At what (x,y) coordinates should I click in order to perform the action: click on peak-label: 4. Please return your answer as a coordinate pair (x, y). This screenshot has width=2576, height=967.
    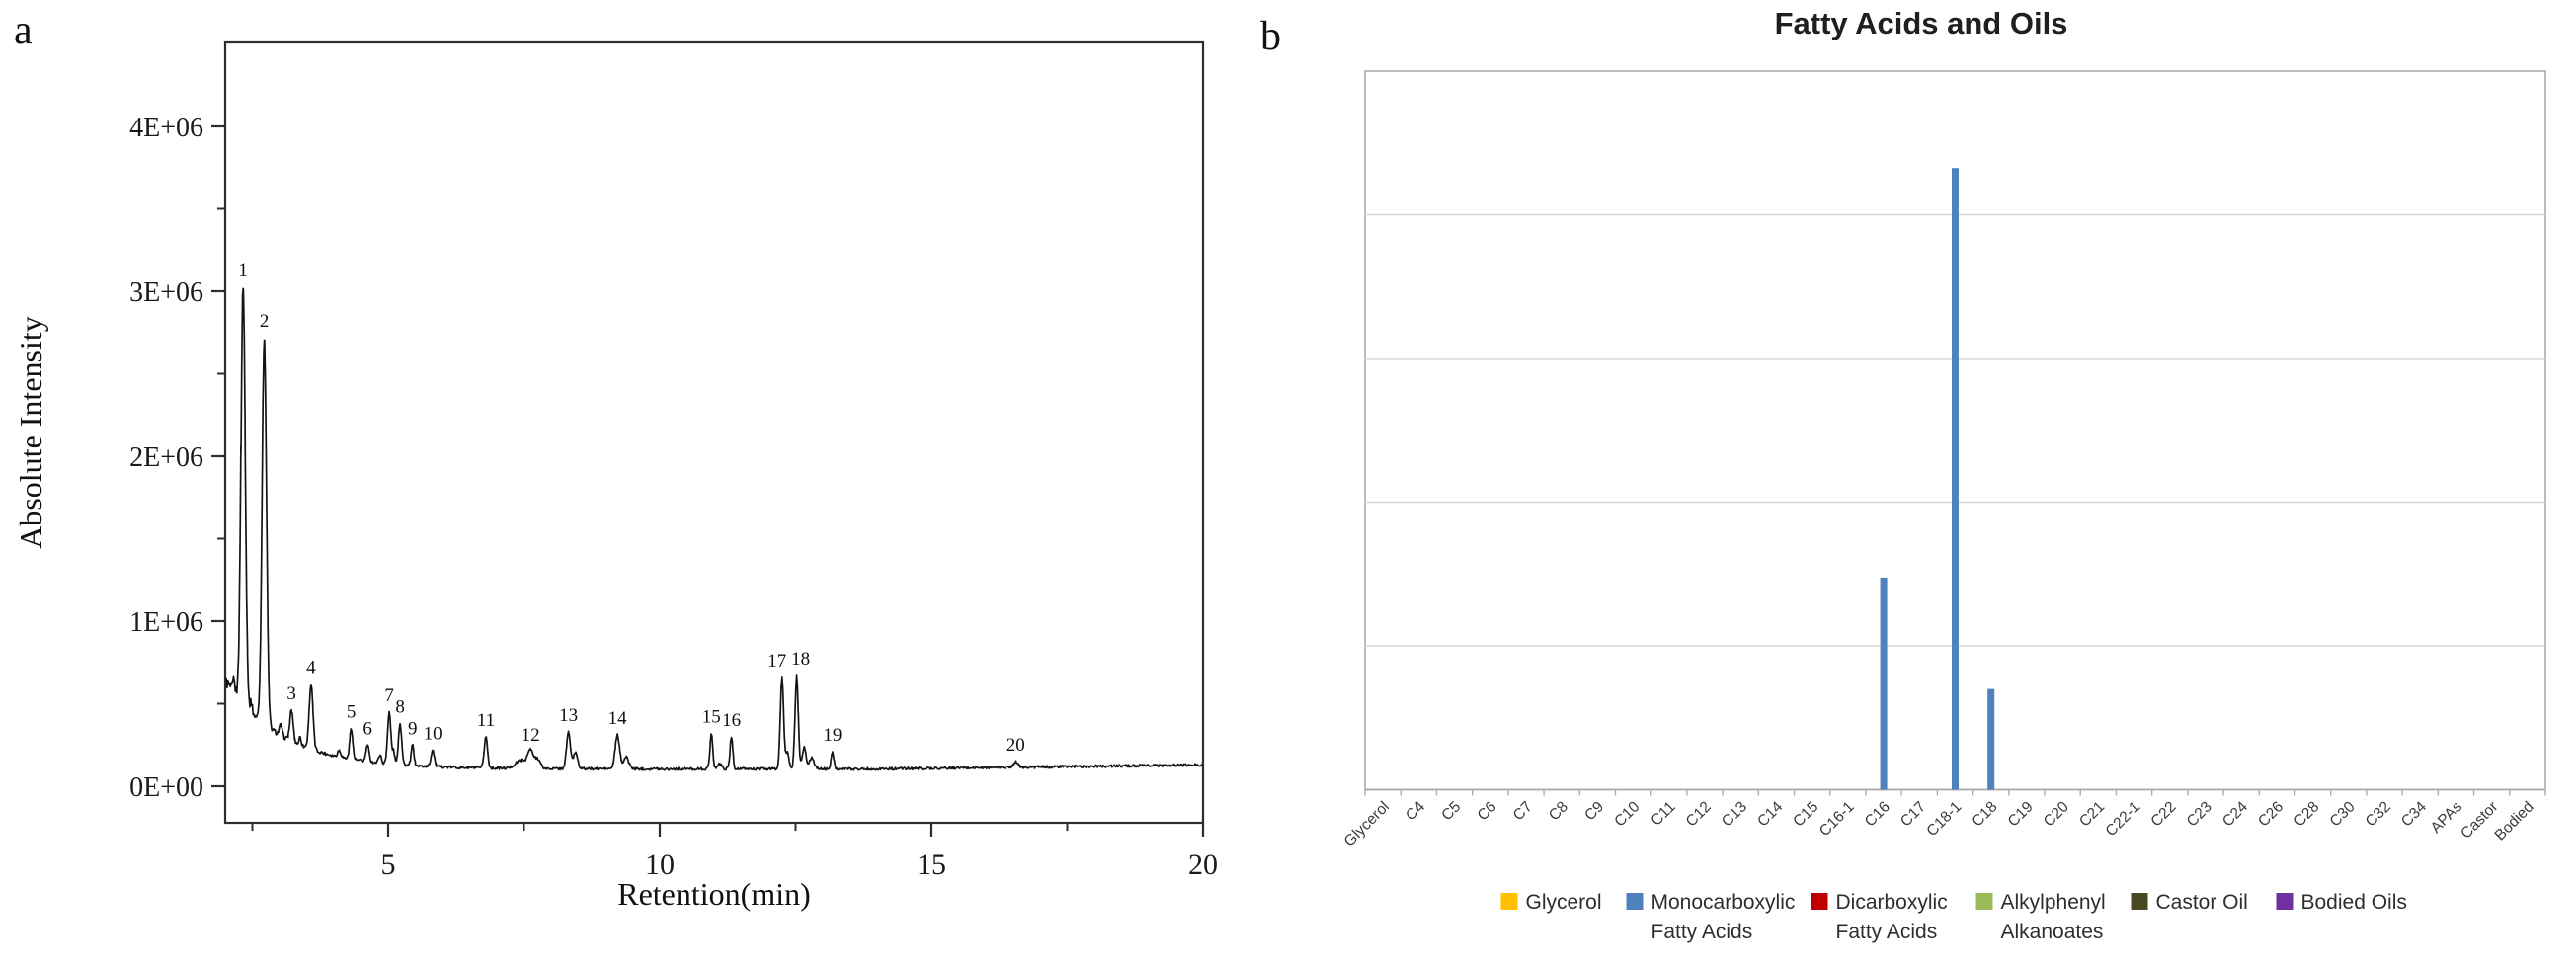
    Looking at the image, I should click on (311, 667).